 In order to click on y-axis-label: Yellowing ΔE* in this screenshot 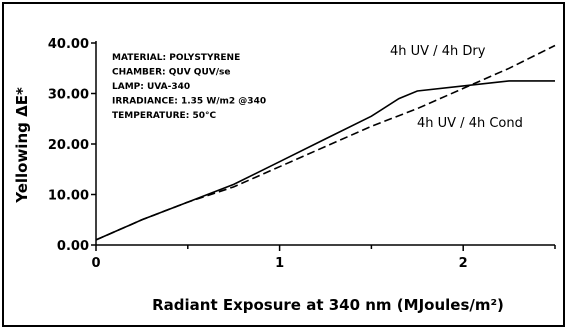, I will do `click(22, 145)`.